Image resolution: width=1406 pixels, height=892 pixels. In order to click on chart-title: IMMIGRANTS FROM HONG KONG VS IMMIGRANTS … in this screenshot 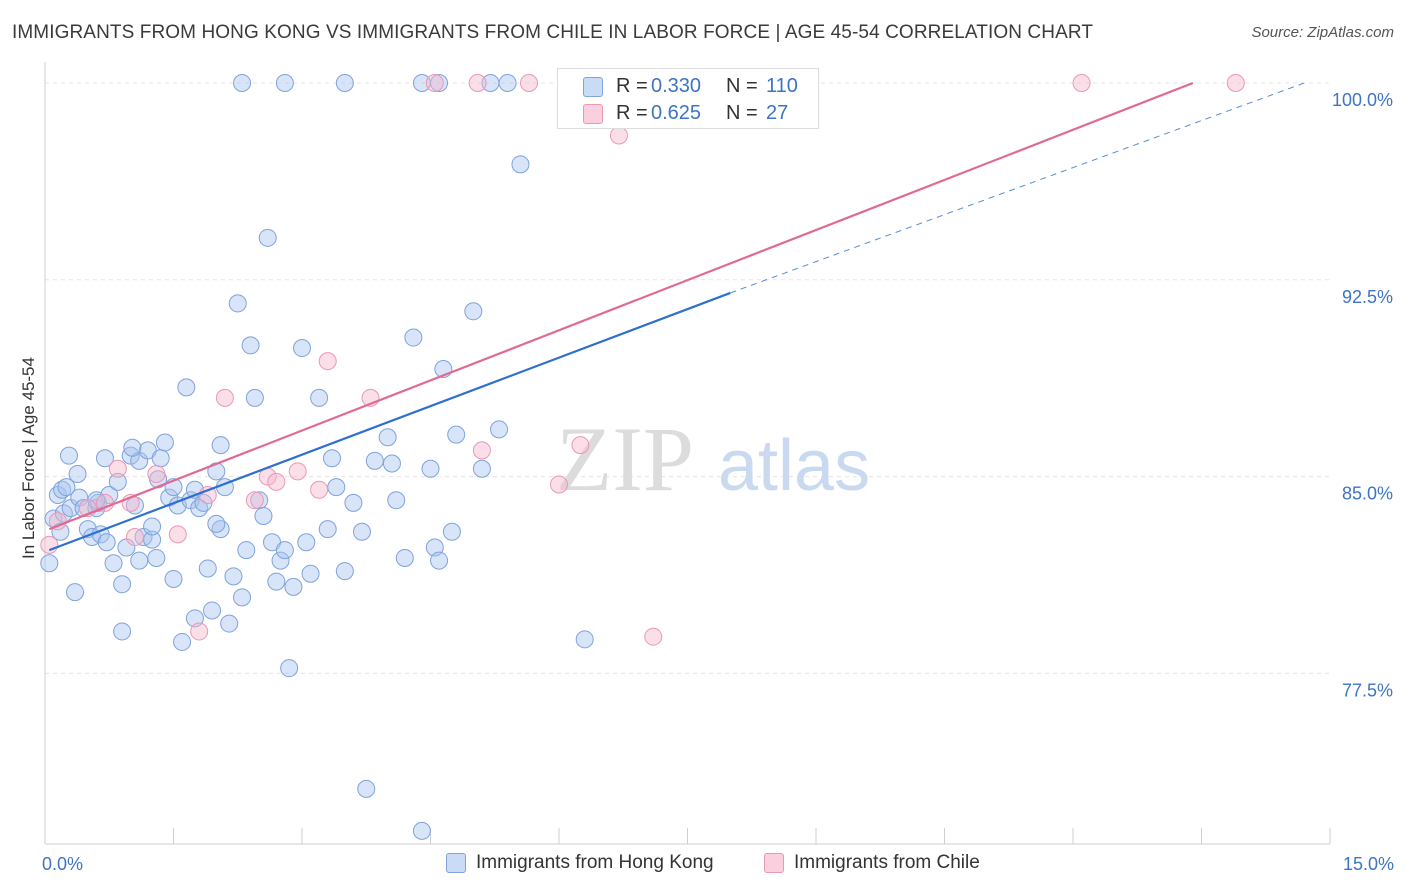, I will do `click(553, 32)`.